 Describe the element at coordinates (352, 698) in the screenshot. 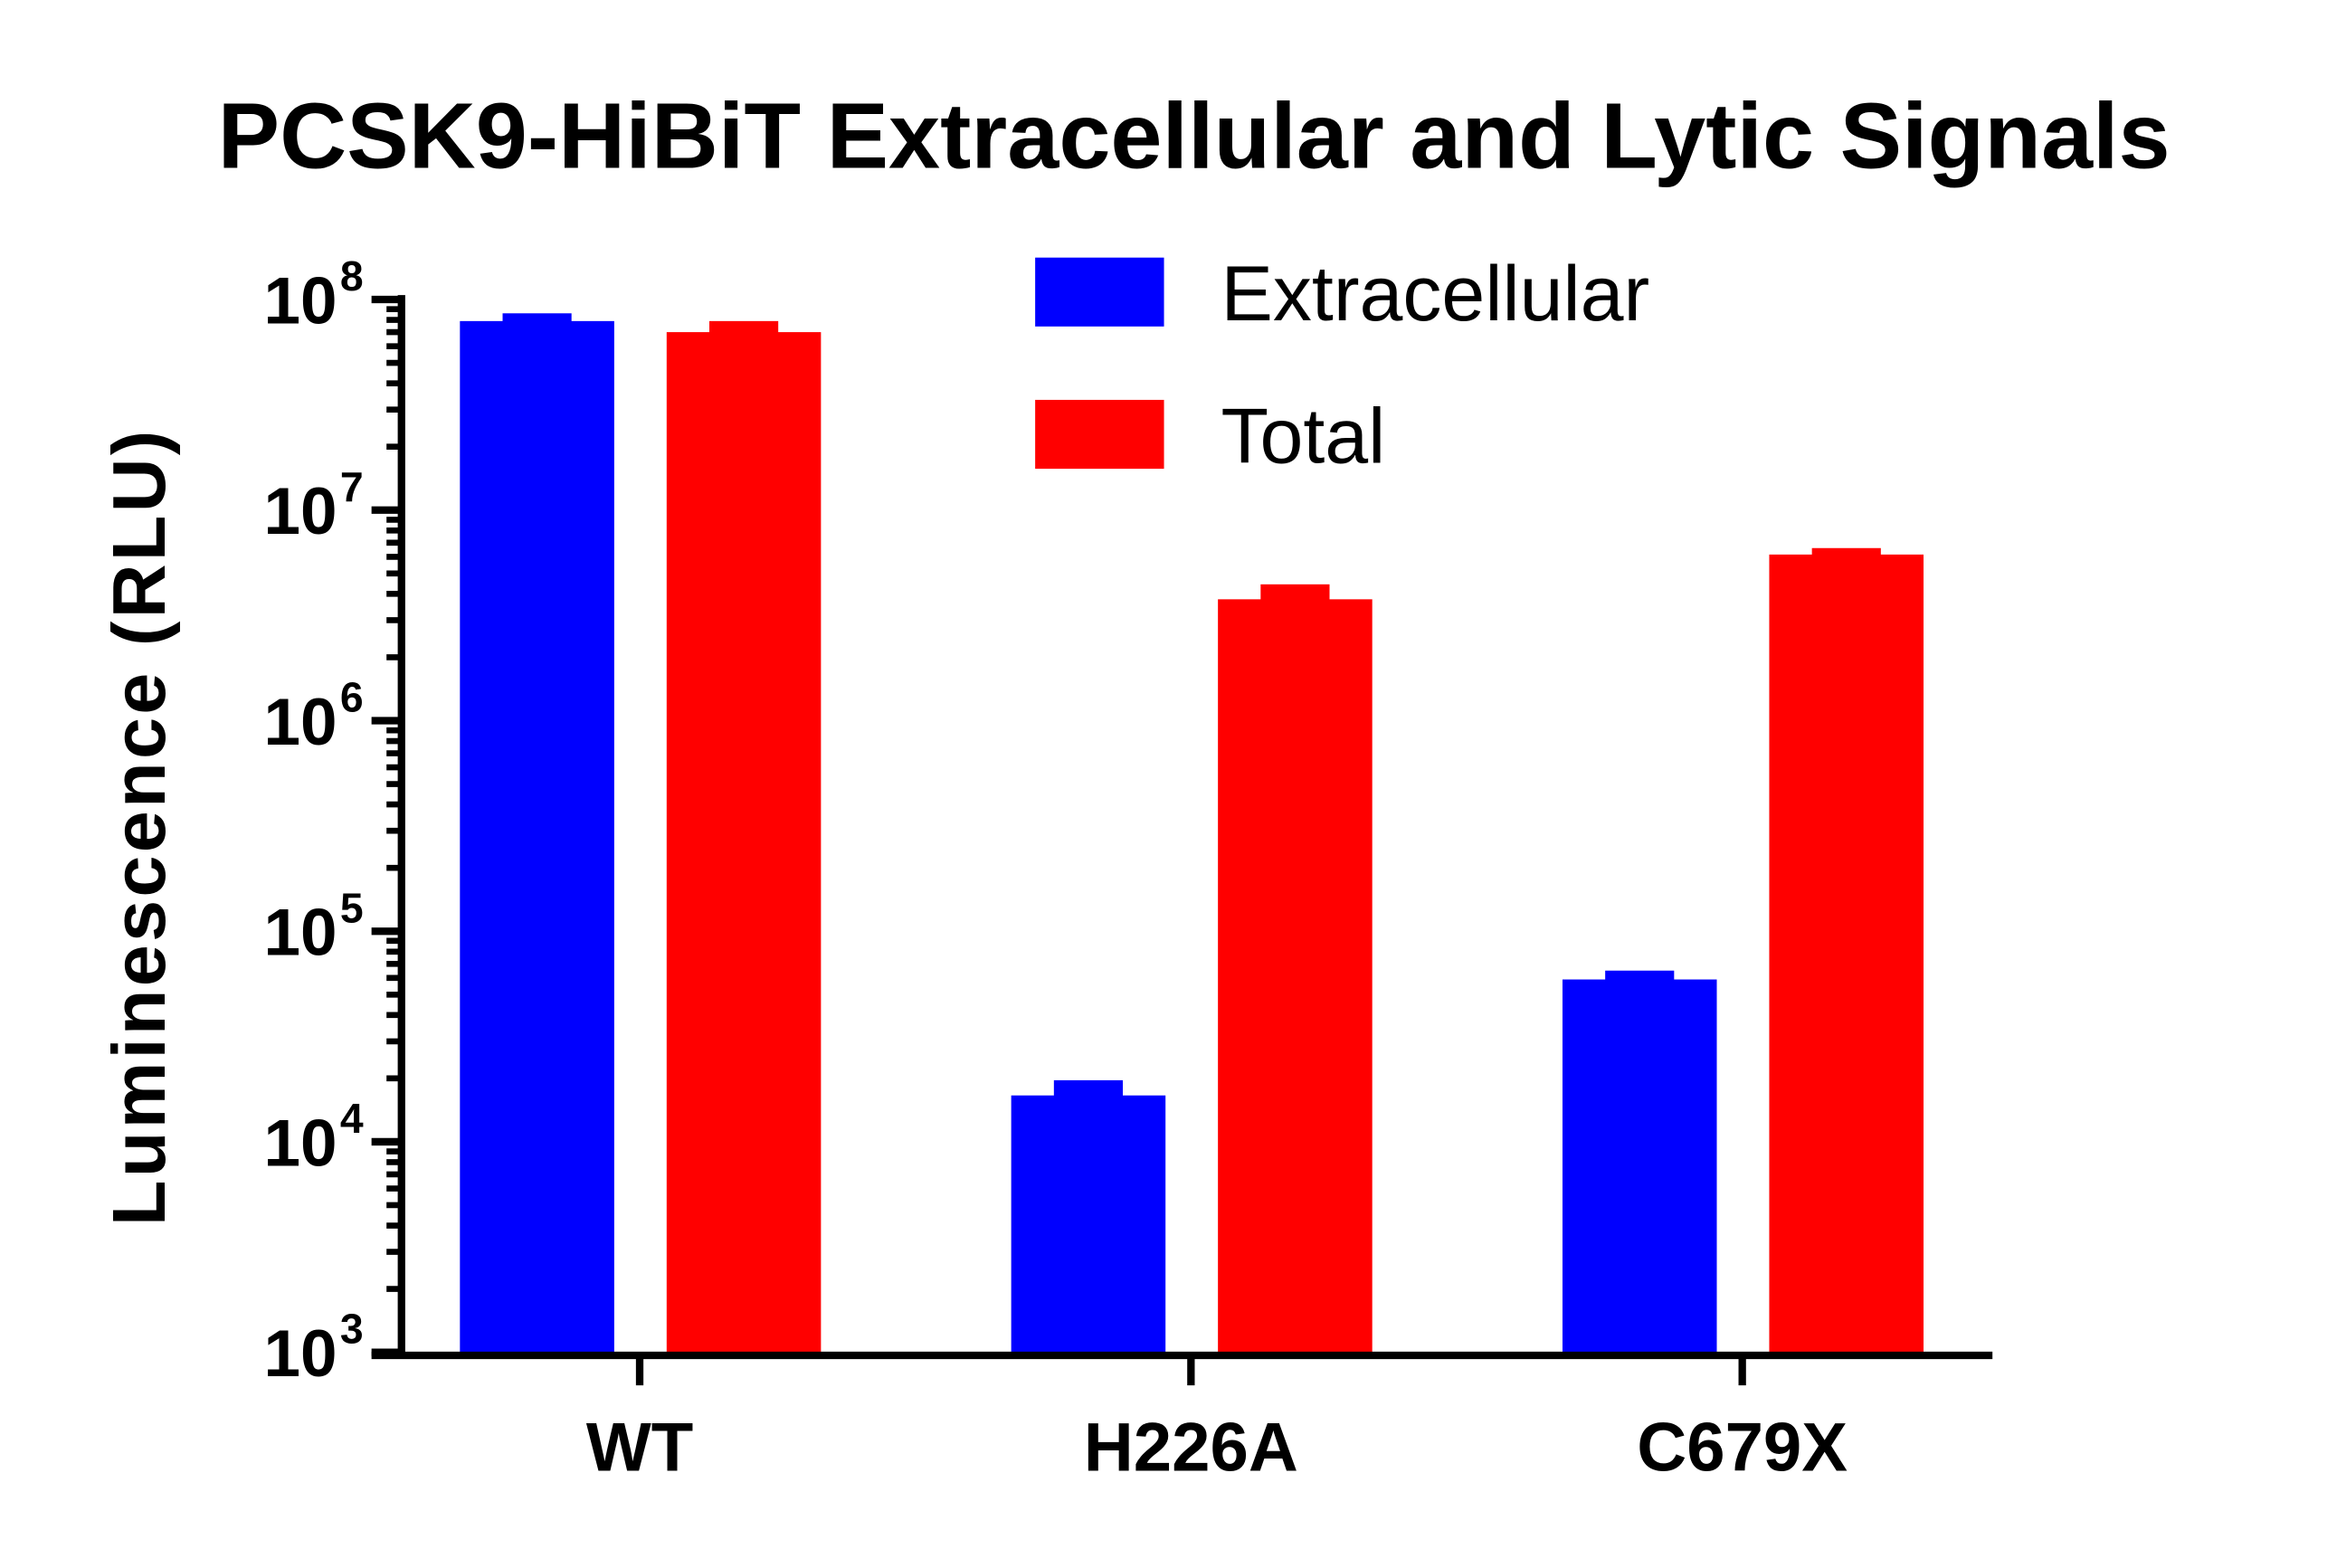

I see `y-tick-exponent: 6` at that location.